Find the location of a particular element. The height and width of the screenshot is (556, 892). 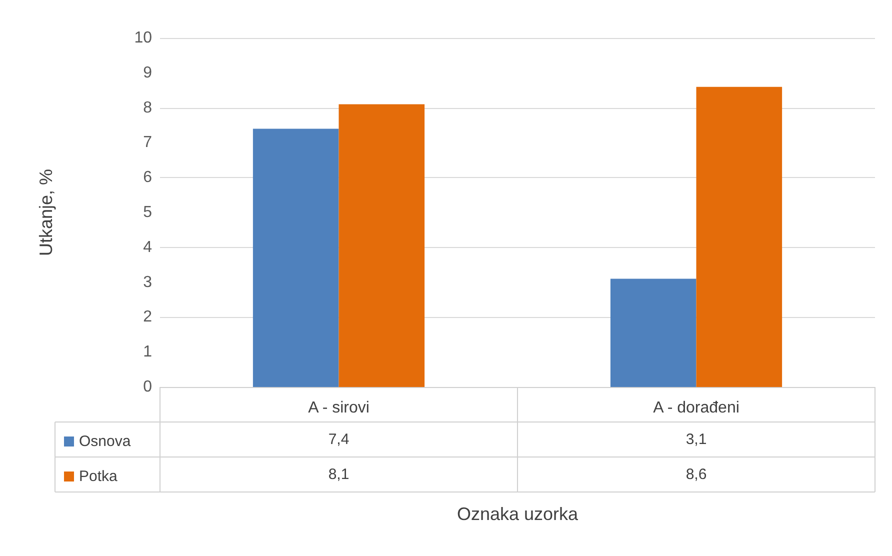

y-axis-title: Utkanje, % is located at coordinates (46, 212).